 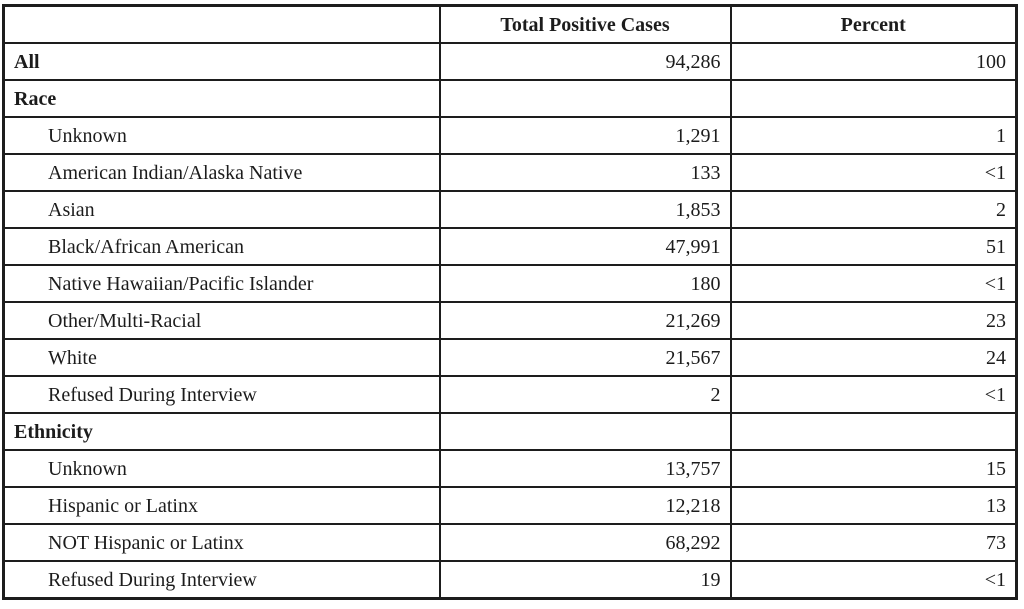 I want to click on percent-value: 15, so click(x=873, y=468).